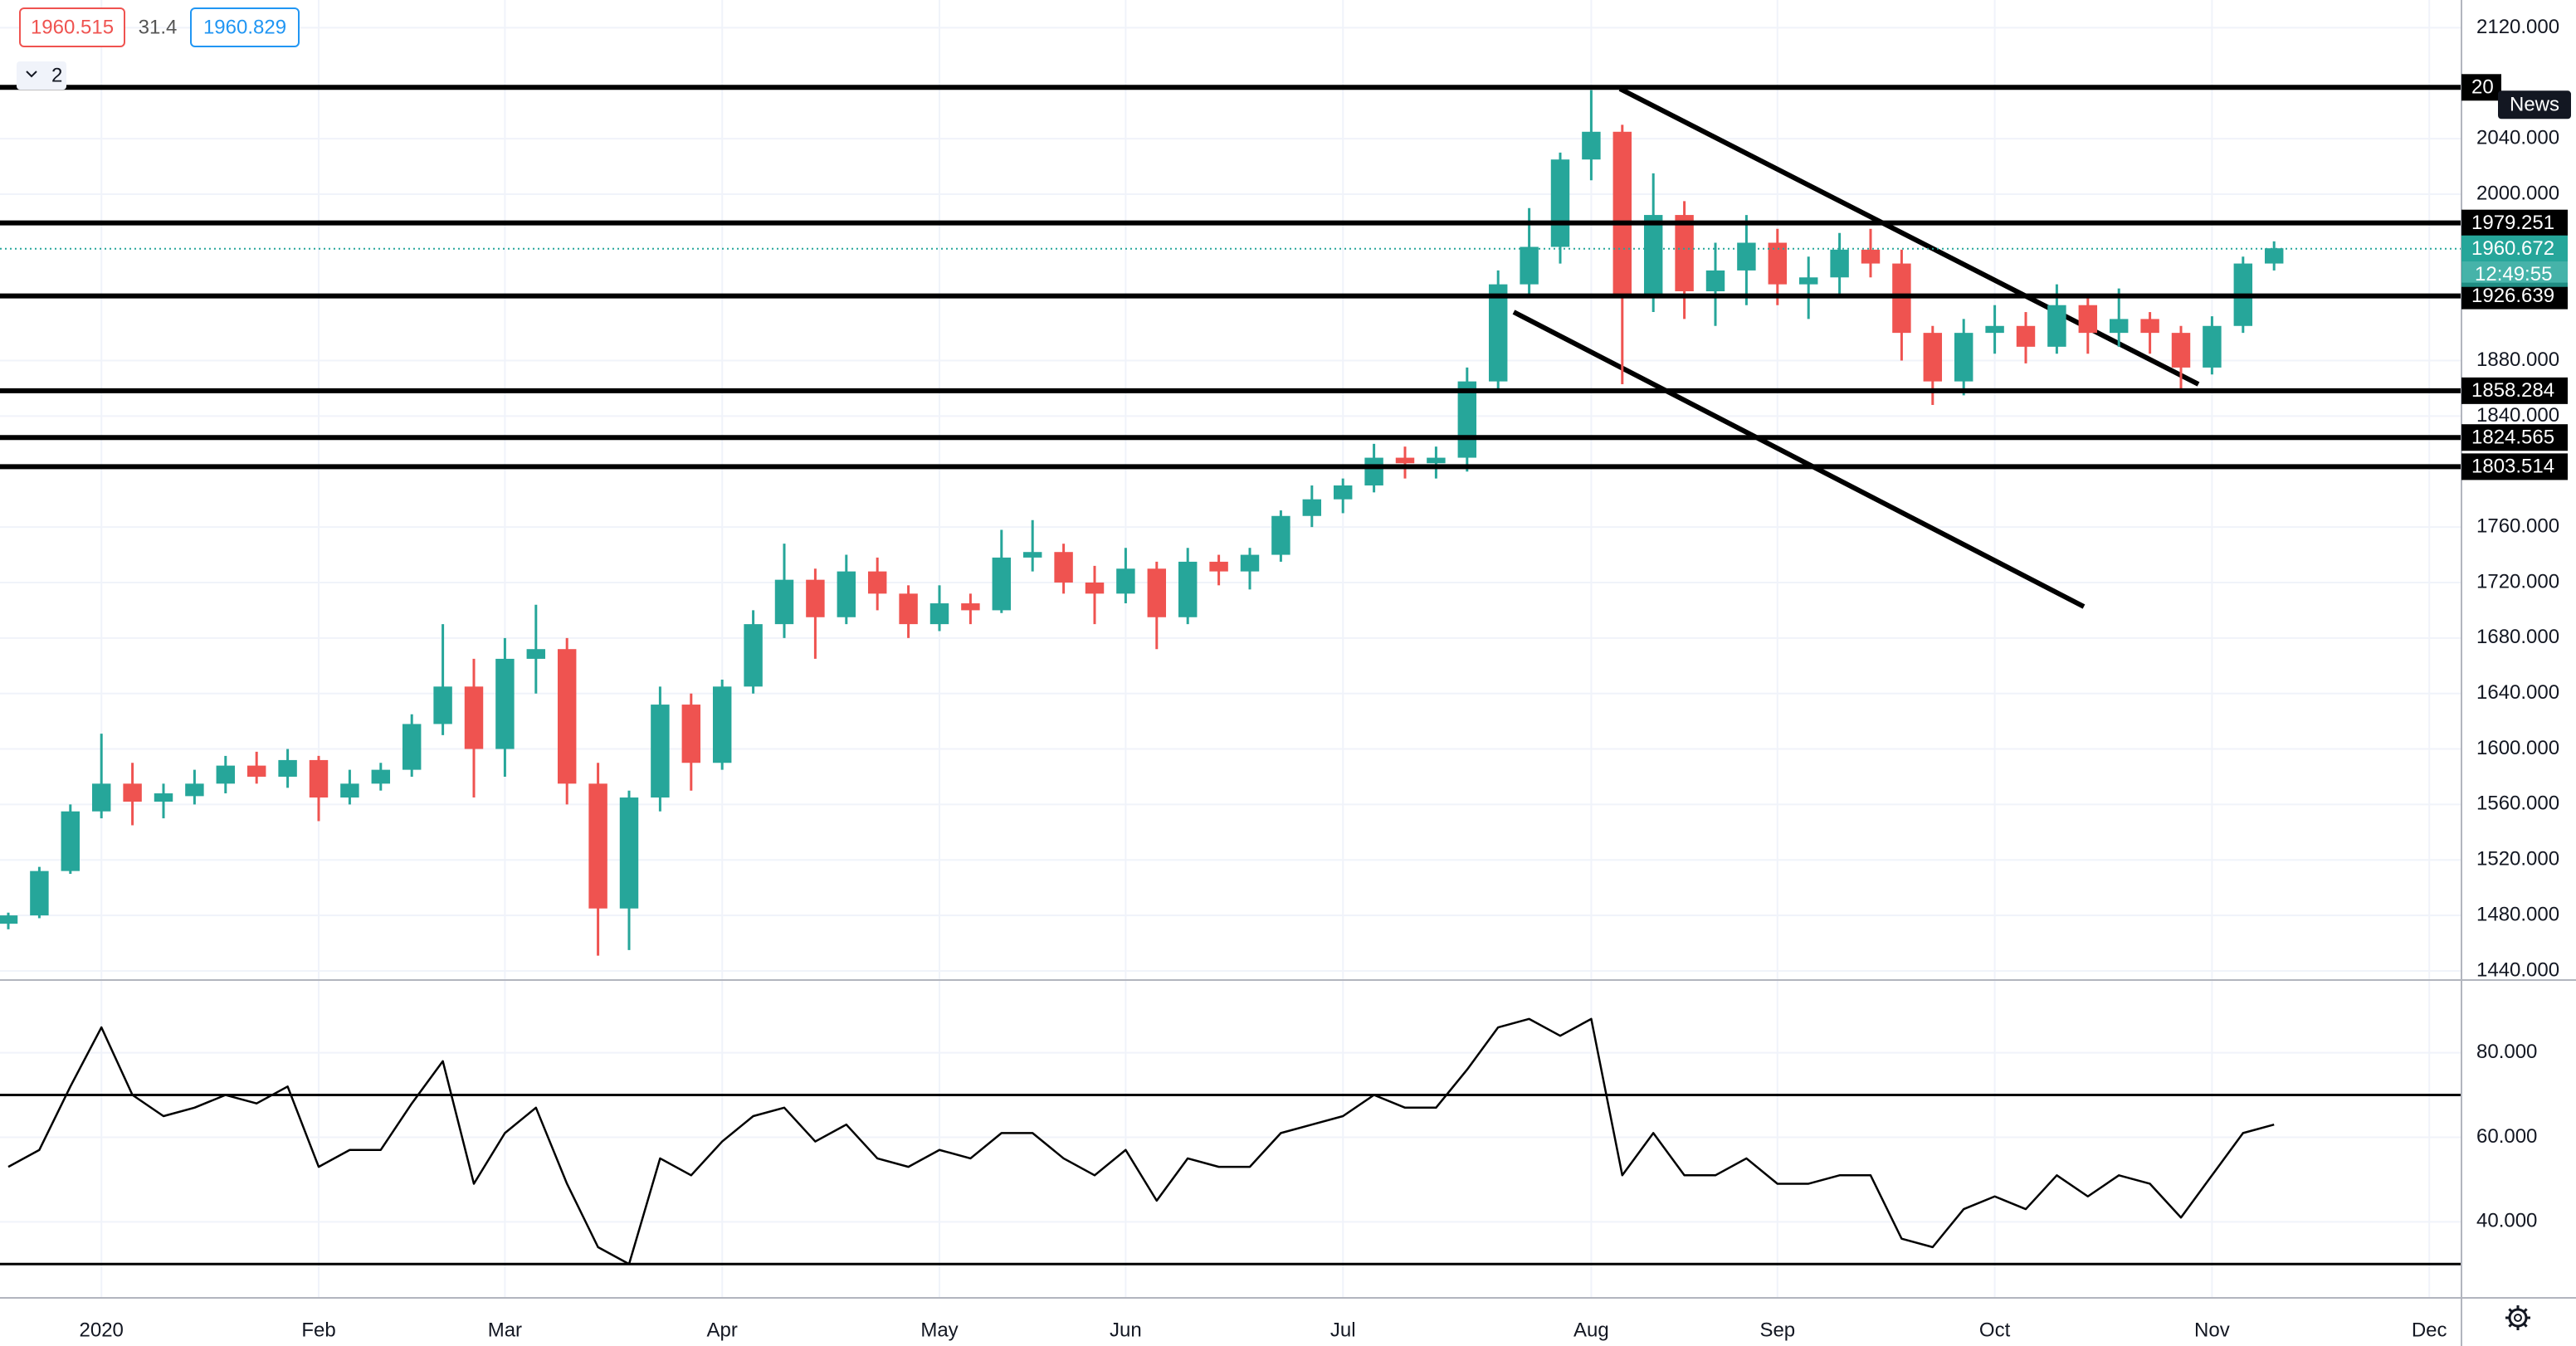 This screenshot has height=1346, width=2576. I want to click on price-level-label: 1803.514, so click(2512, 467).